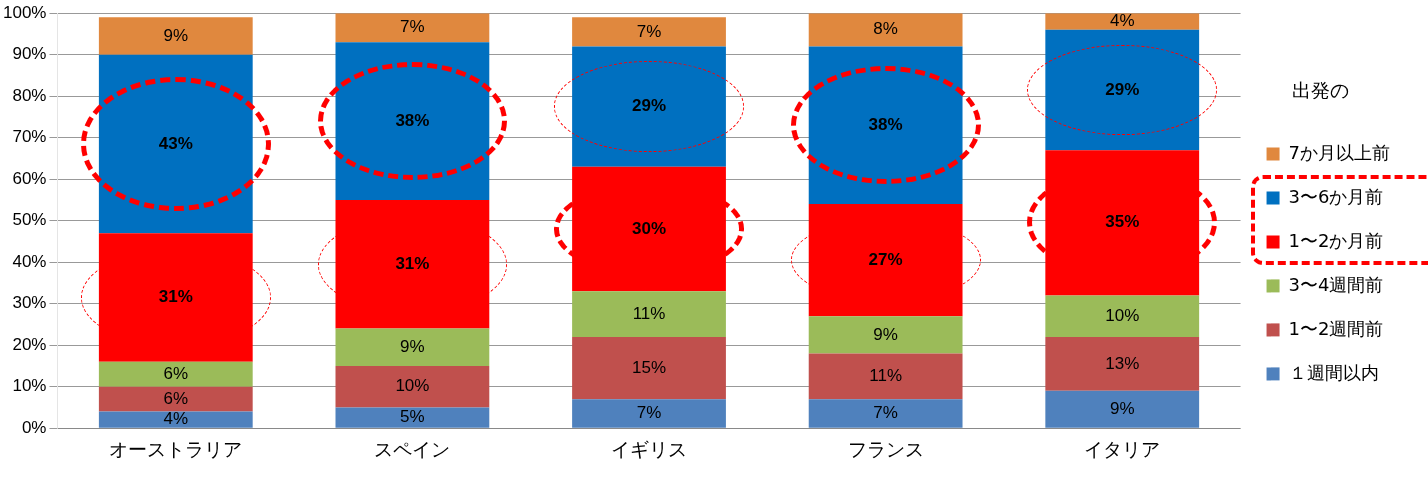 The height and width of the screenshot is (477, 1428). Describe the element at coordinates (29, 220) in the screenshot. I see `y-tick-label: 50%` at that location.